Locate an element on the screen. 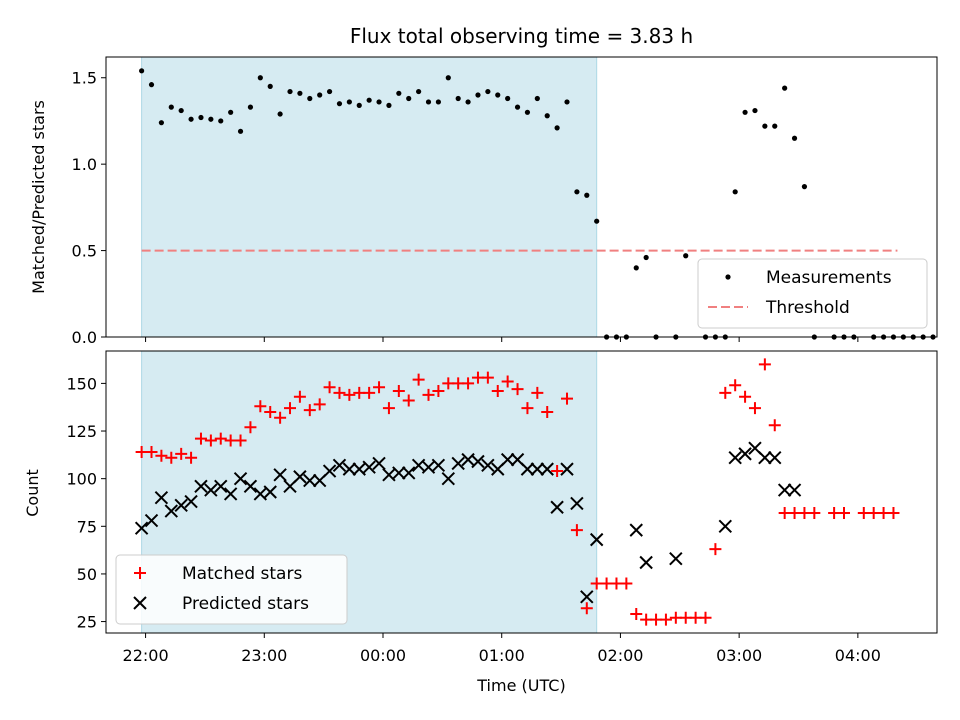 The width and height of the screenshot is (960, 720). bottom-legend-box is located at coordinates (231, 589).